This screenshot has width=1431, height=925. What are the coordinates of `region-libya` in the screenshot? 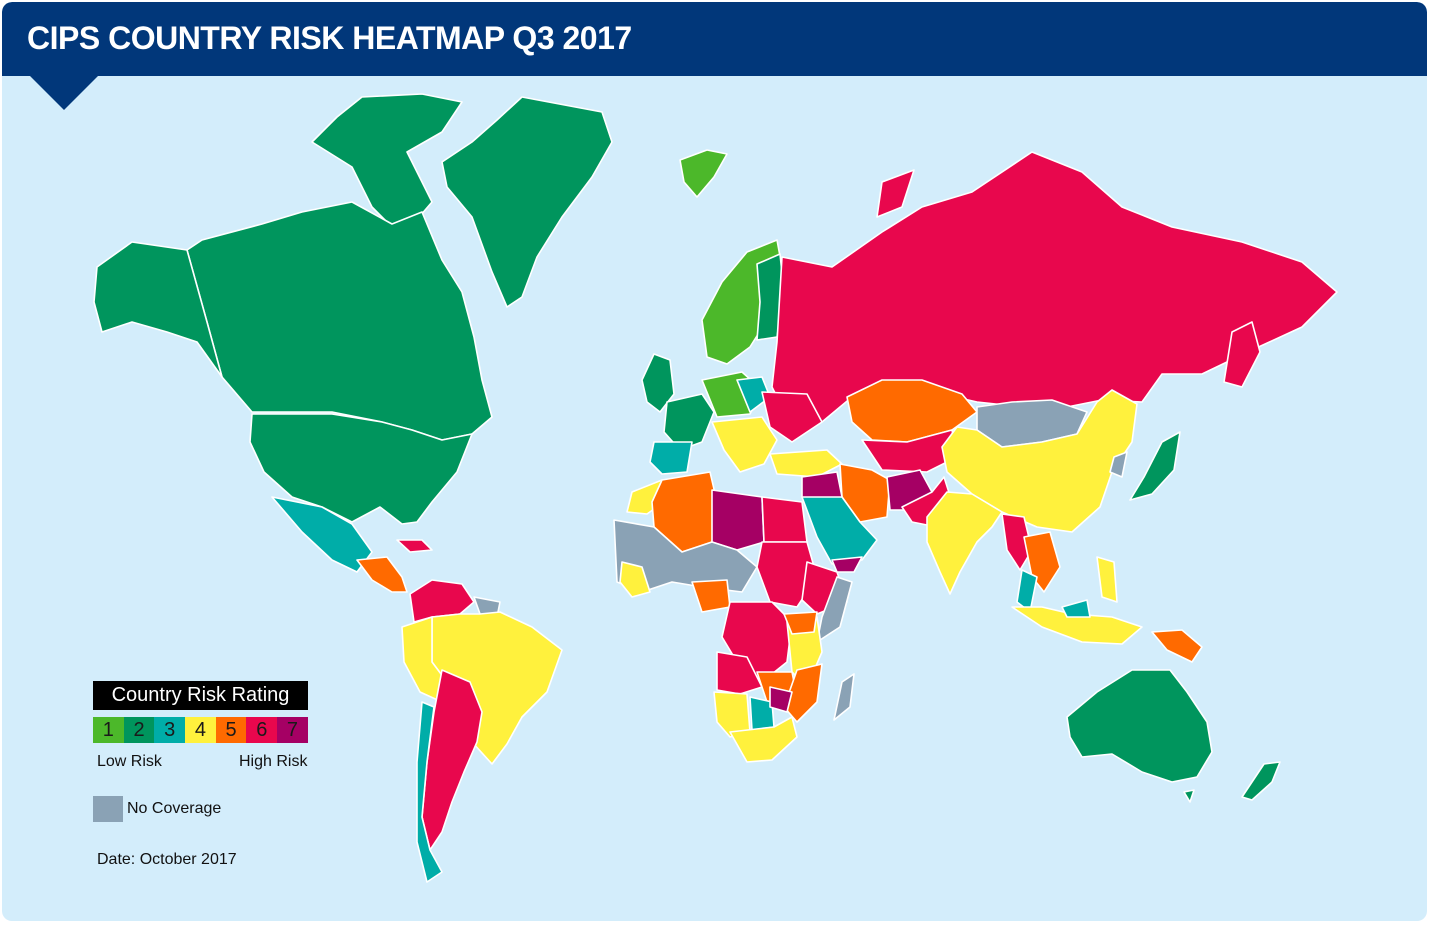 It's located at (738, 520).